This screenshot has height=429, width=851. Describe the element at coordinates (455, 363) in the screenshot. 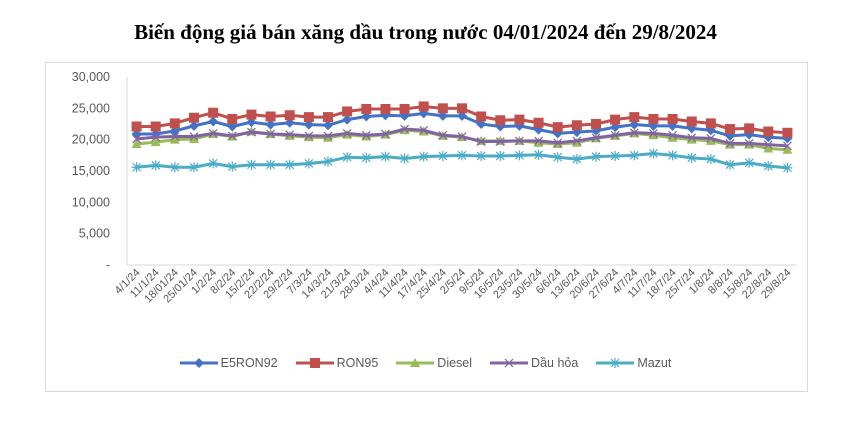

I see `legend-label: Diesel` at that location.